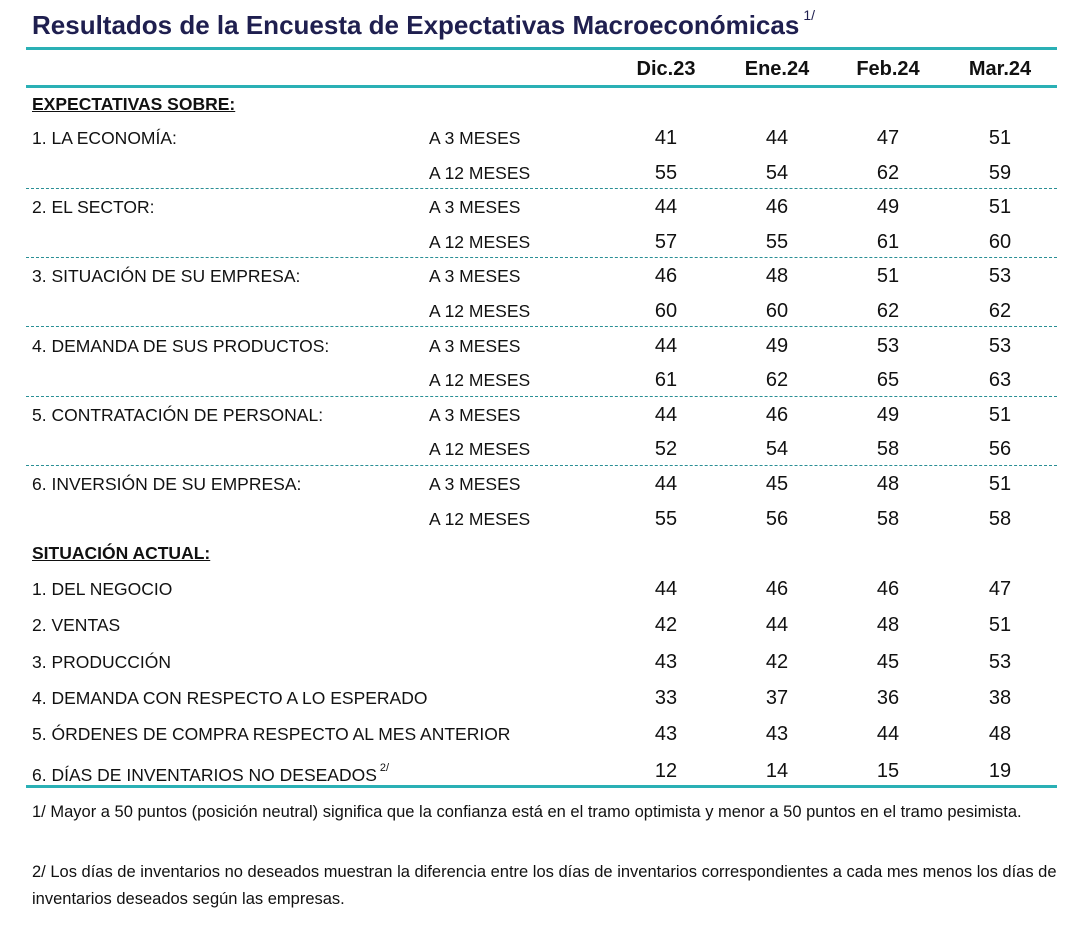 The width and height of the screenshot is (1087, 928). I want to click on top-rule, so click(541, 48).